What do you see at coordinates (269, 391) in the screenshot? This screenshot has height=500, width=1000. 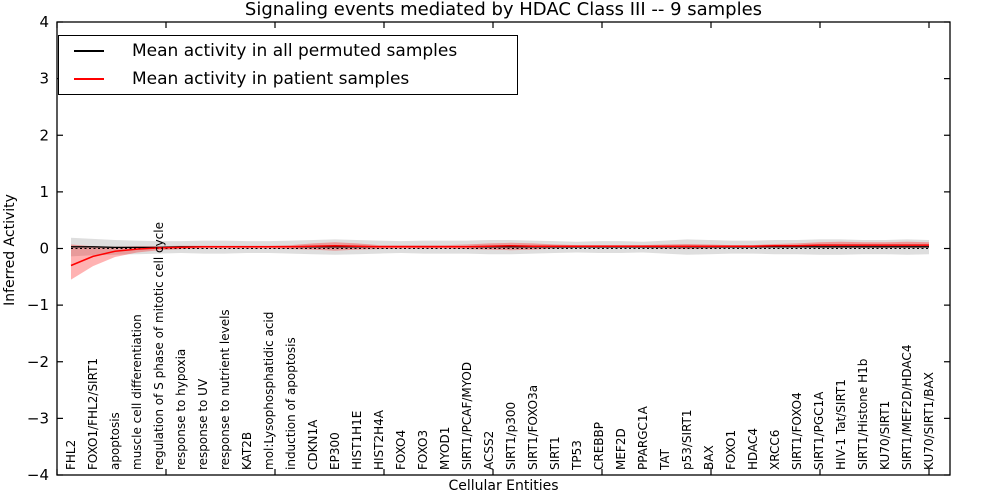 I see `x-category-label: mol:Lysophosphatidic acid` at bounding box center [269, 391].